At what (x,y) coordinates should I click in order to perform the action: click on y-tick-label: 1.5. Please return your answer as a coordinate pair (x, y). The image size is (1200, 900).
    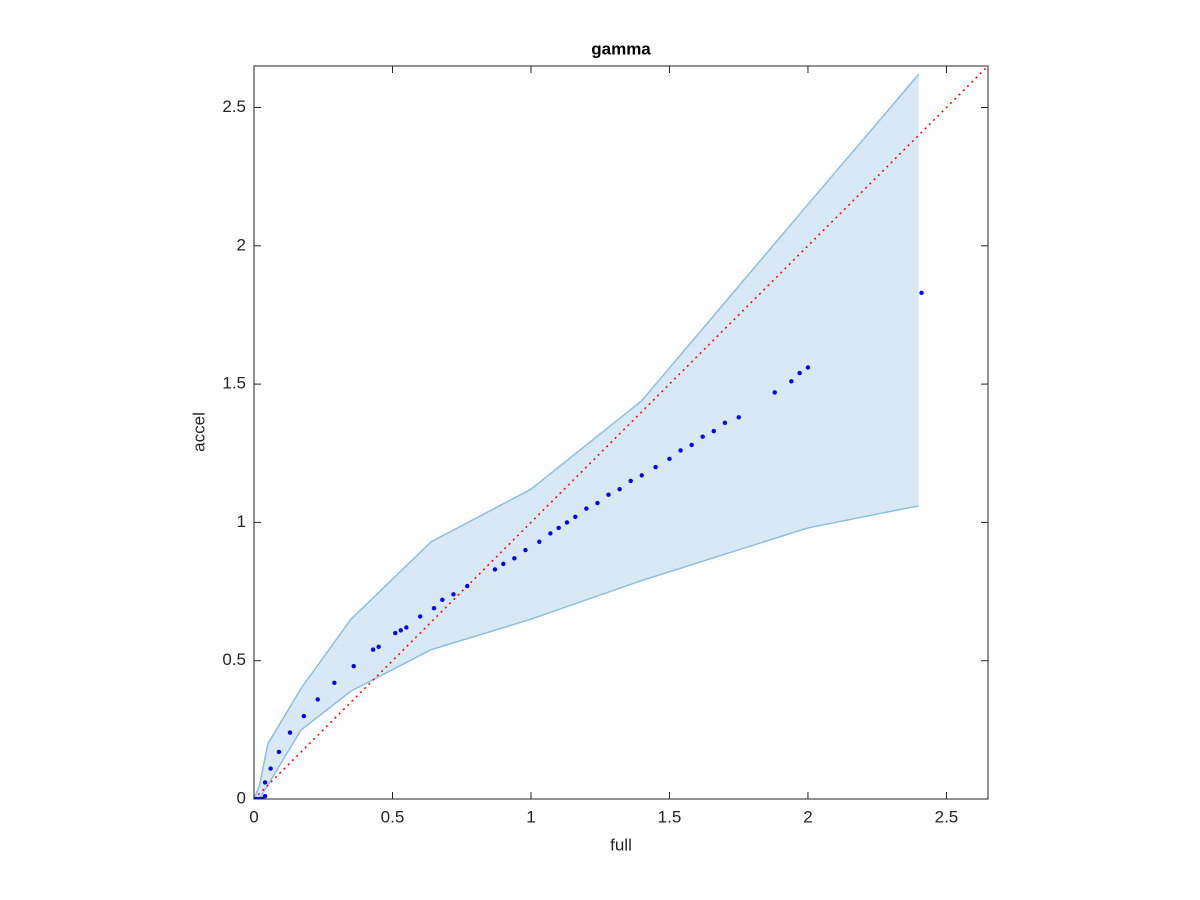
    Looking at the image, I should click on (234, 383).